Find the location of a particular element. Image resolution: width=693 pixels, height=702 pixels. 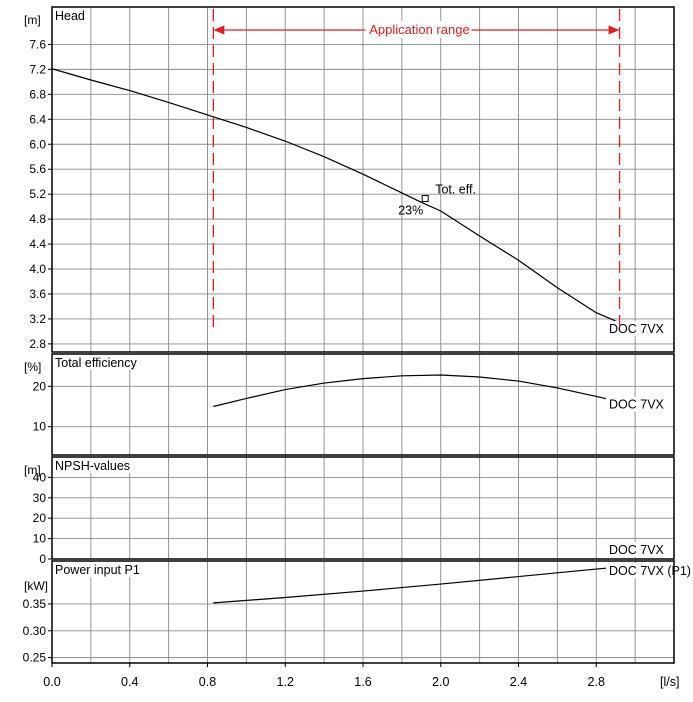

marker-value-label: 23% is located at coordinates (410, 211).